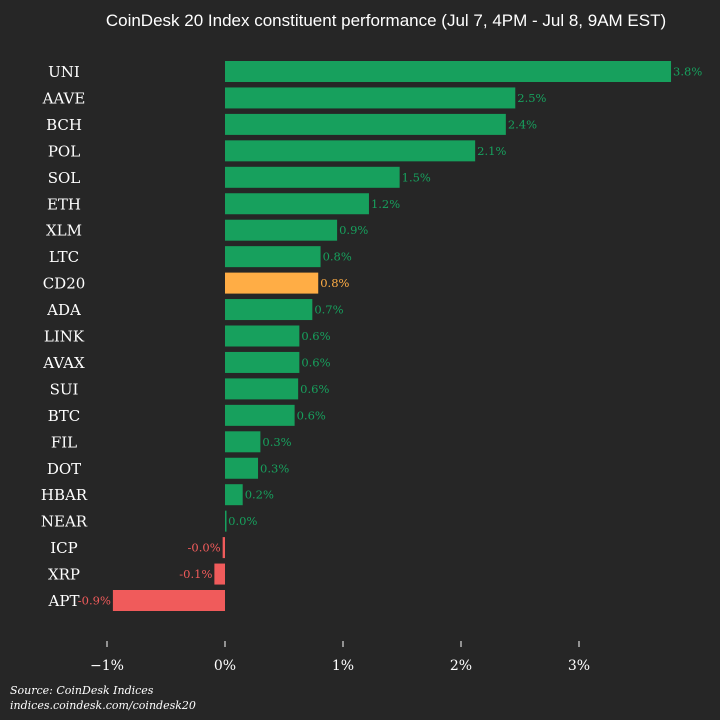  What do you see at coordinates (64, 548) in the screenshot?
I see `category-label-icp: ICP` at bounding box center [64, 548].